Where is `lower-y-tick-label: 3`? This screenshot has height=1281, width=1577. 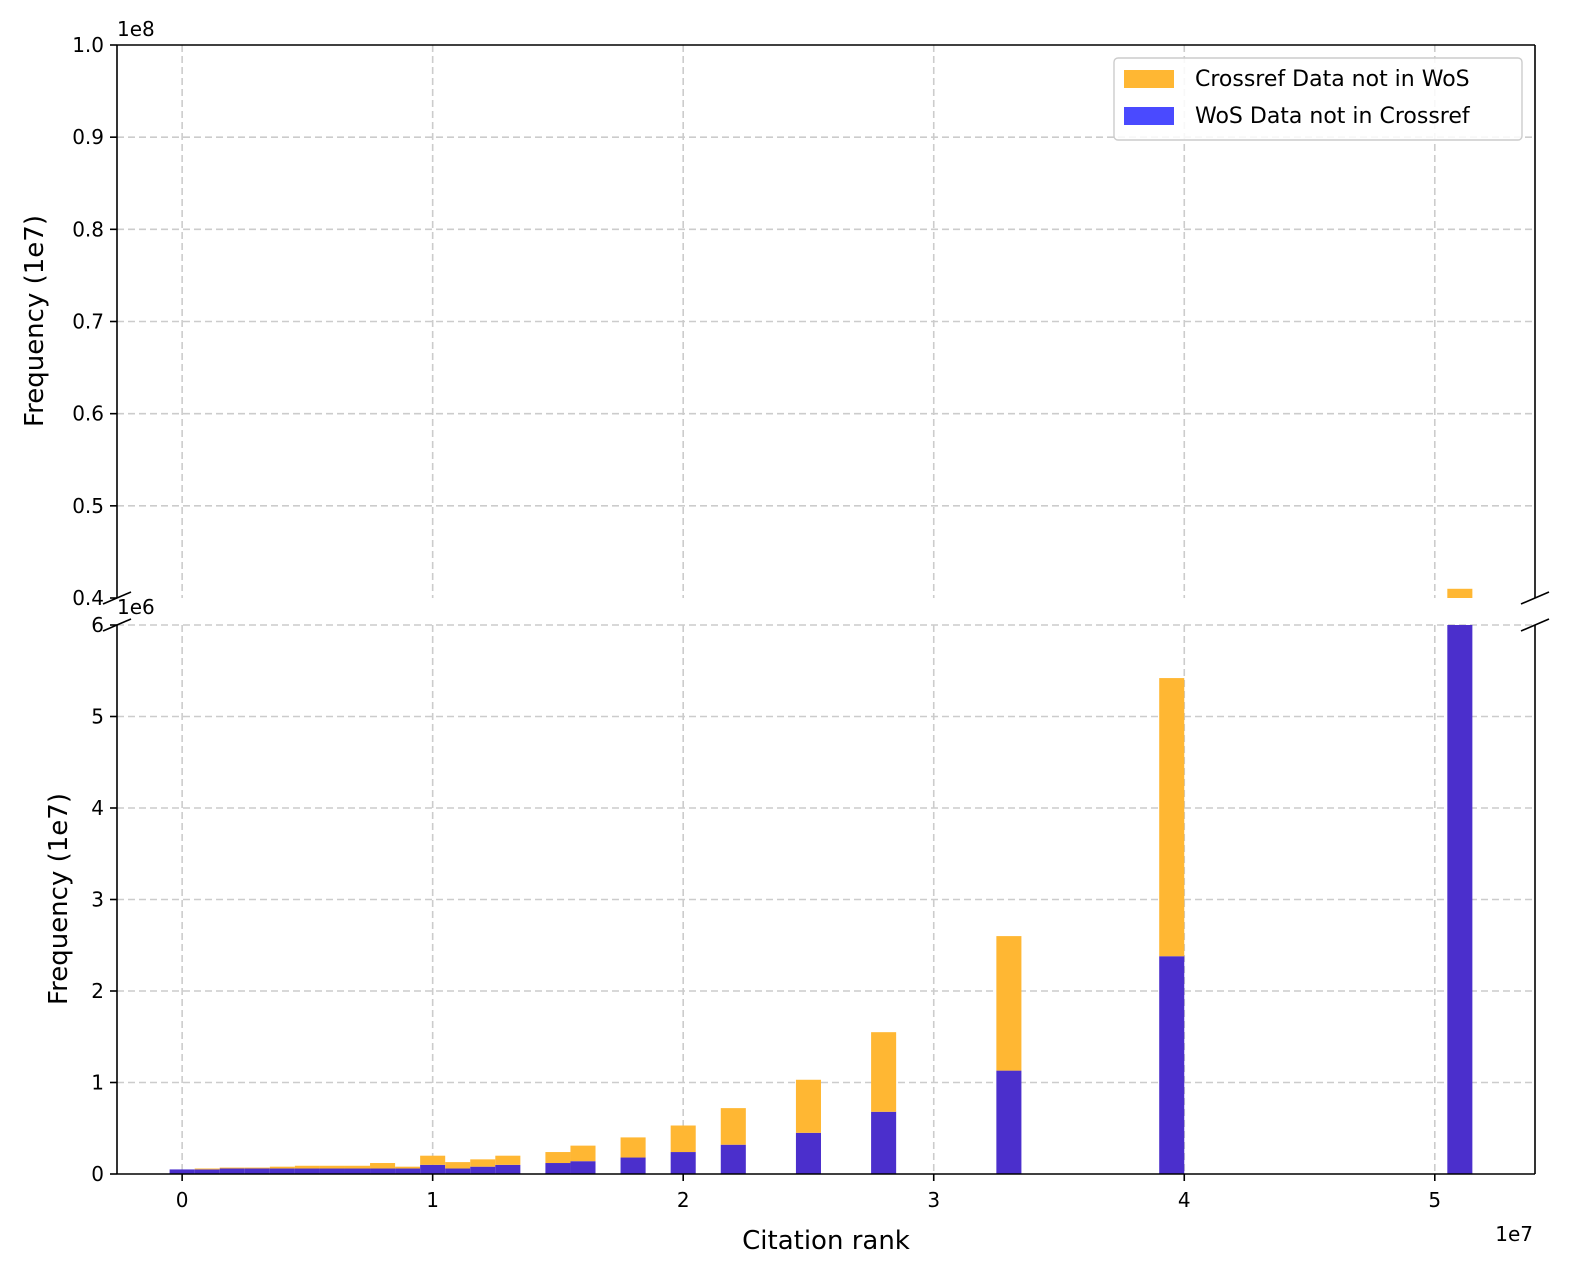 lower-y-tick-label: 3 is located at coordinates (97, 900).